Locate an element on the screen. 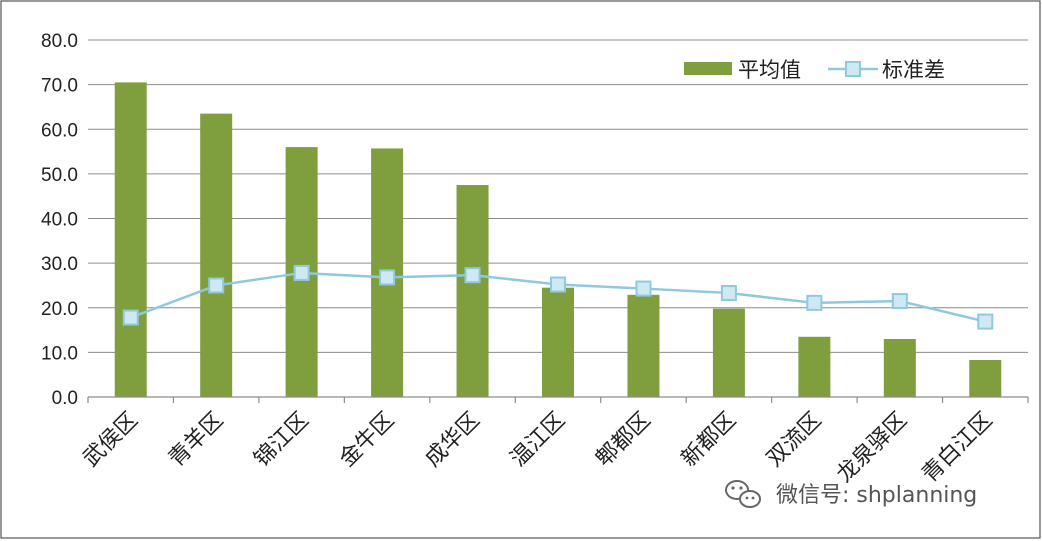  legend-swatch-marker is located at coordinates (853, 69).